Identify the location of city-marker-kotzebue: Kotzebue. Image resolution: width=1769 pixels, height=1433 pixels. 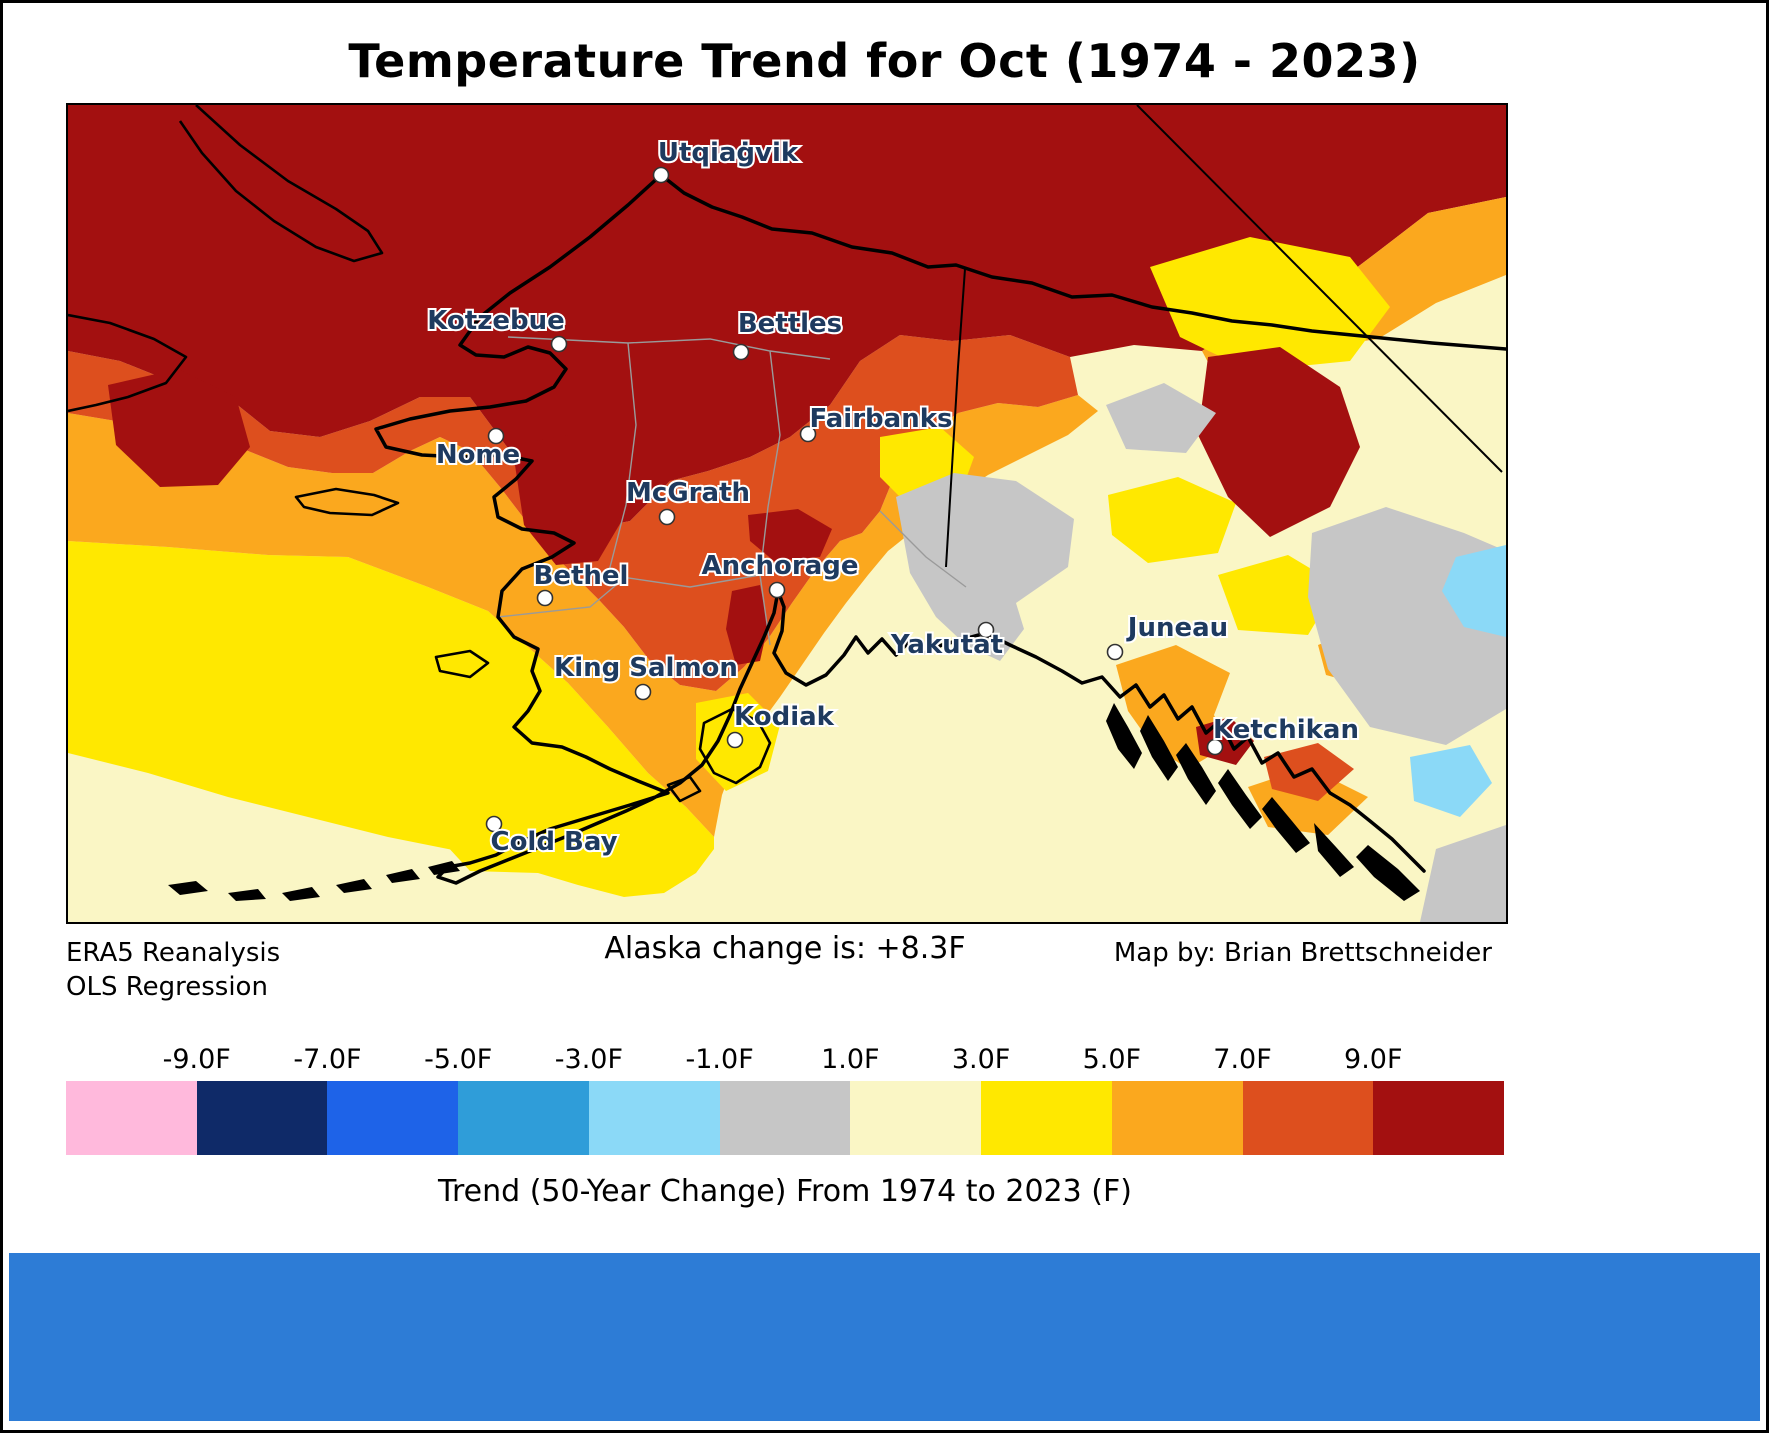
(496, 328).